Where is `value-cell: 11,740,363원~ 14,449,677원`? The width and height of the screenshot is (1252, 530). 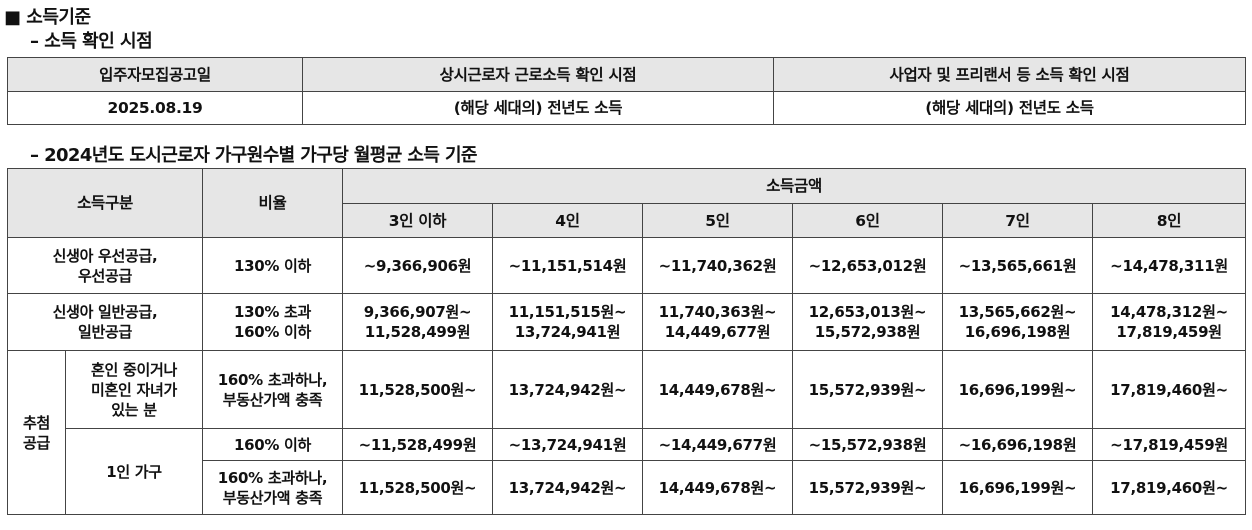
value-cell: 11,740,363원~ 14,449,677원 is located at coordinates (717, 322).